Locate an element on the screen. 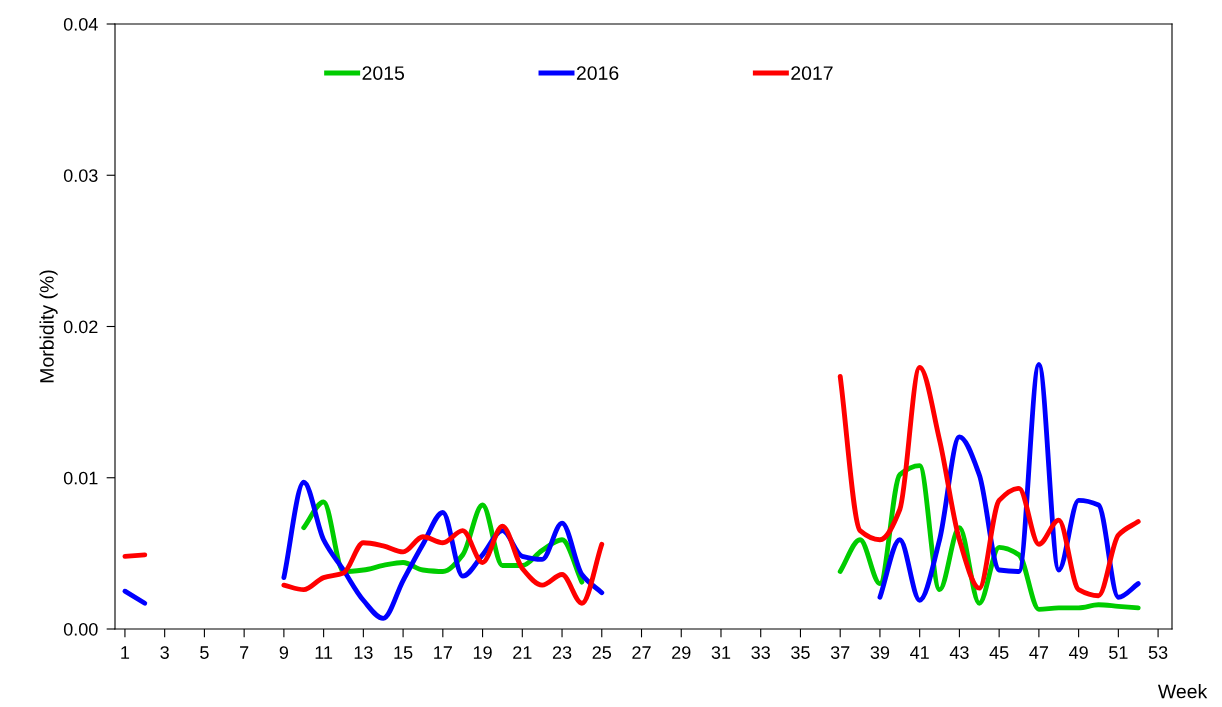  x-tick-label: 21 is located at coordinates (522, 652).